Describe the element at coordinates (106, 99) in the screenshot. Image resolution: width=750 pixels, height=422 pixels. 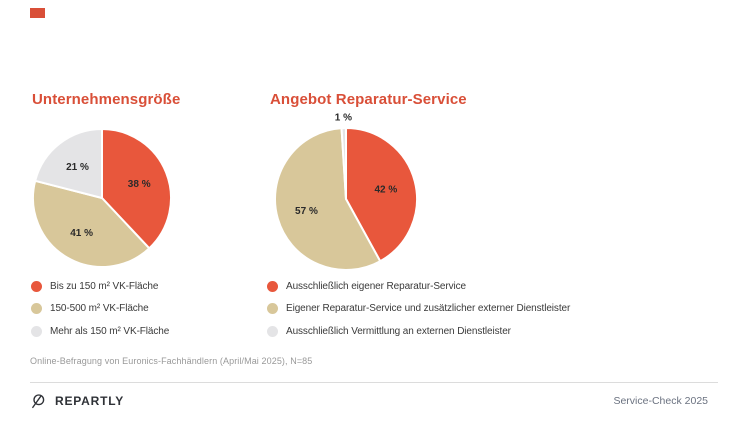
I see `chart-title-unternehmensgroesse: Unternehmensgröße` at that location.